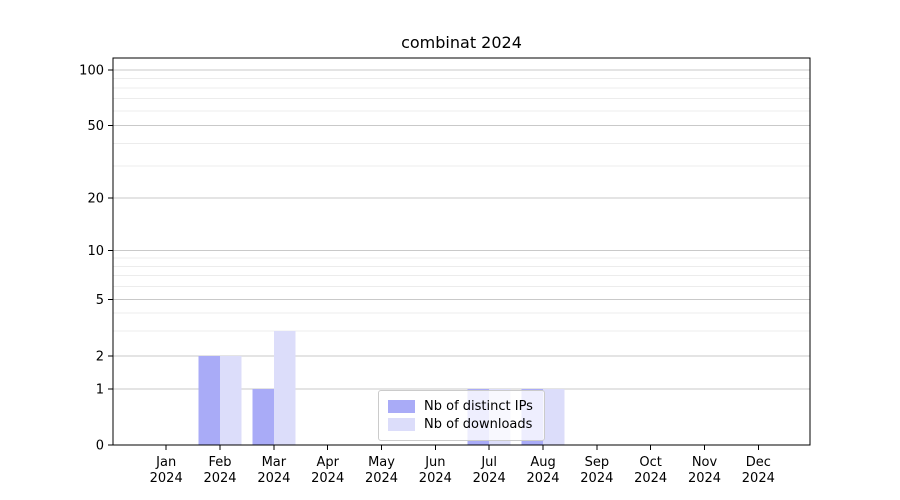 This screenshot has height=500, width=900. Describe the element at coordinates (705, 462) in the screenshot. I see `x-tick-label-month: Nov` at that location.